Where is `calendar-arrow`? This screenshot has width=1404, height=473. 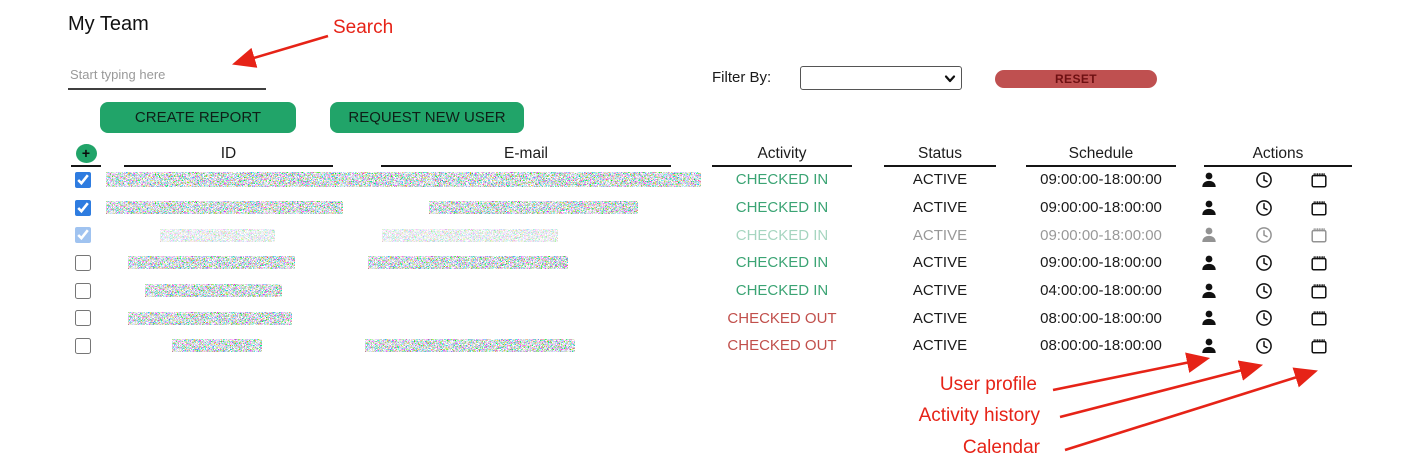
calendar-arrow is located at coordinates (1191, 409).